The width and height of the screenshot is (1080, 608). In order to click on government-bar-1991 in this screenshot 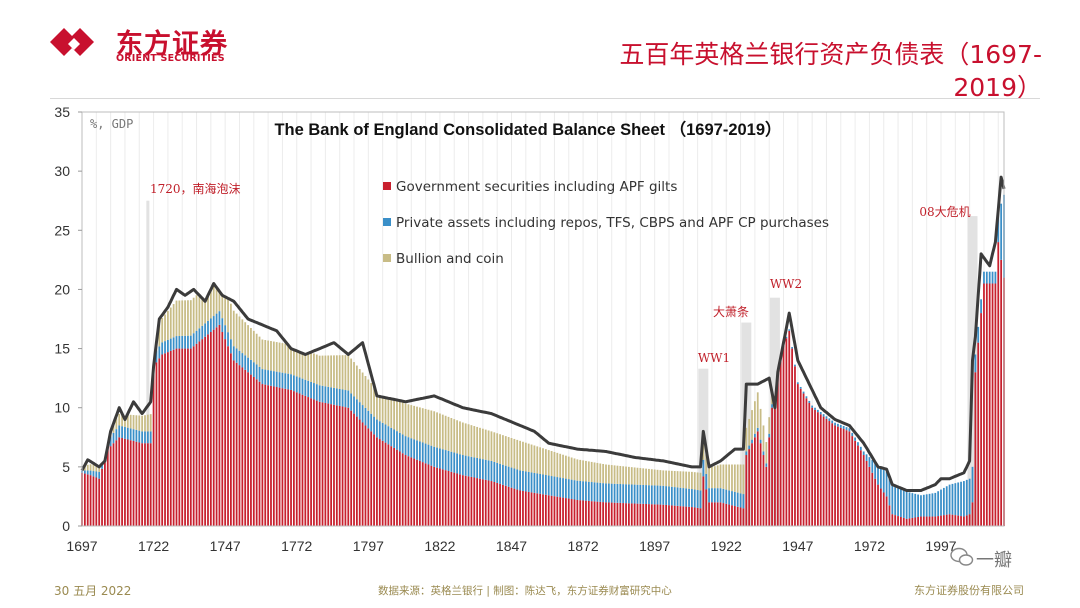, I will do `click(923, 521)`.